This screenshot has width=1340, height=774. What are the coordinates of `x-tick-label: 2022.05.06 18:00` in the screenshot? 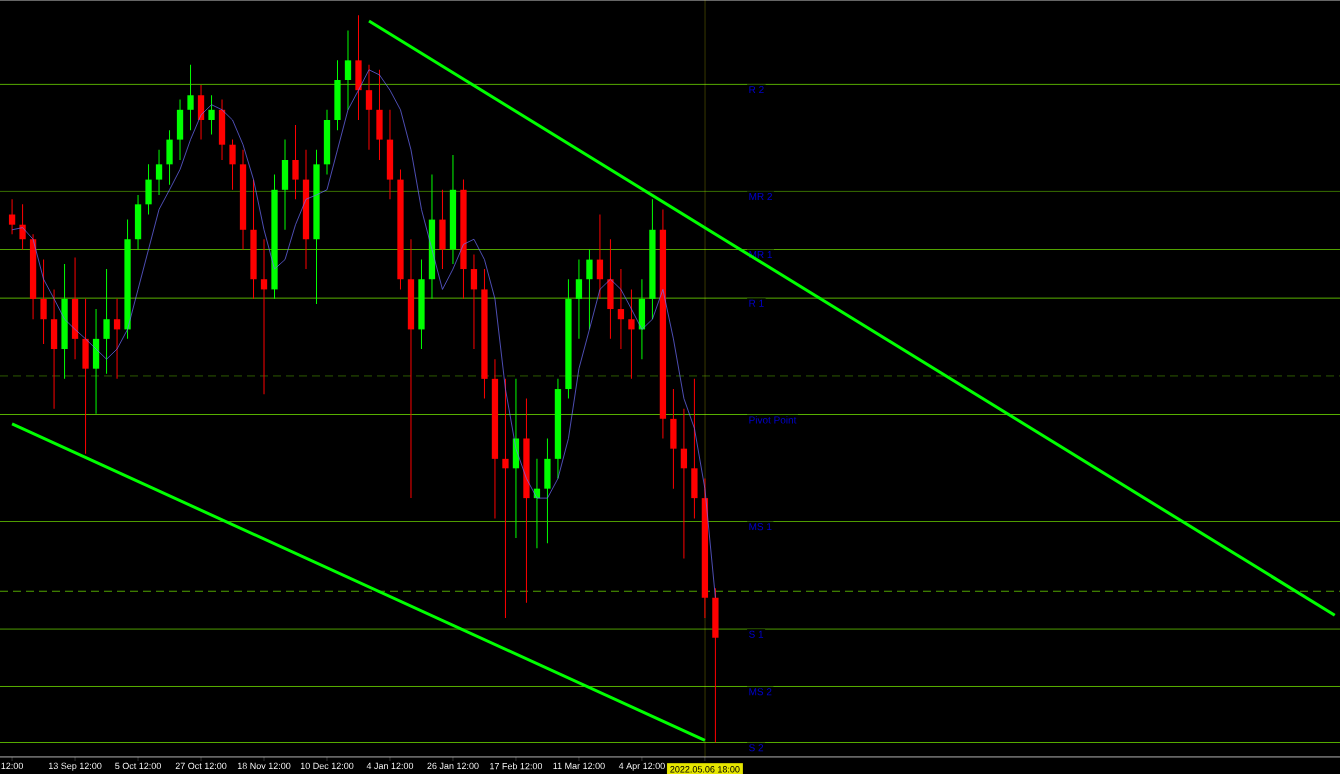 It's located at (705, 769).